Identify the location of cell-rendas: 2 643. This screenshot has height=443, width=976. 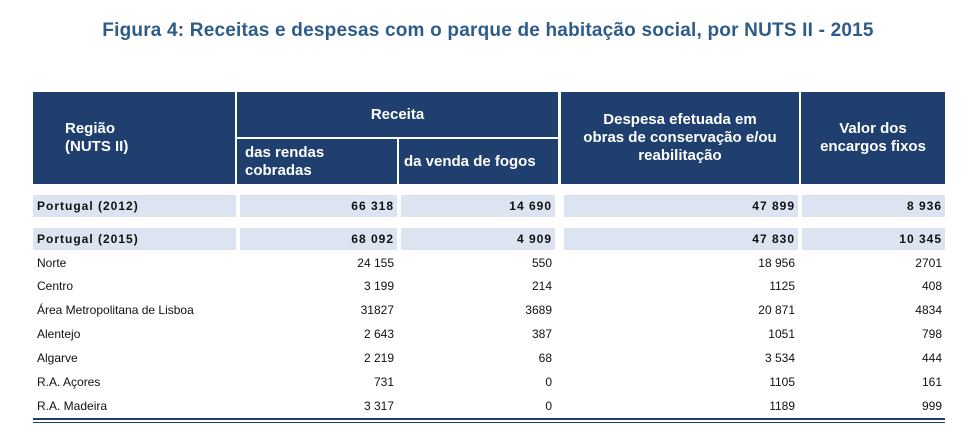
(378, 334).